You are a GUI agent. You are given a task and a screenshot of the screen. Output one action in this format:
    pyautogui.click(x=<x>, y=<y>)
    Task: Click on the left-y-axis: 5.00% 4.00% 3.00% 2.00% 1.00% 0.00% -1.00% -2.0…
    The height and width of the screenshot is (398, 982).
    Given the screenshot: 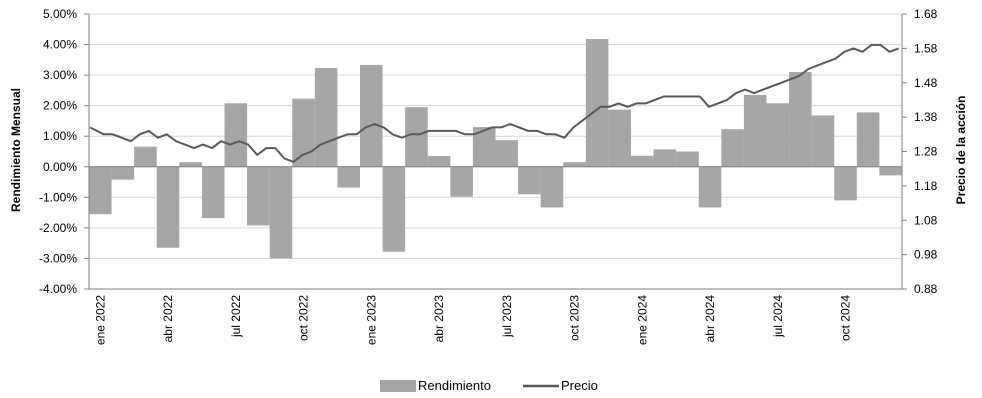 What is the action you would take?
    pyautogui.click(x=64, y=151)
    